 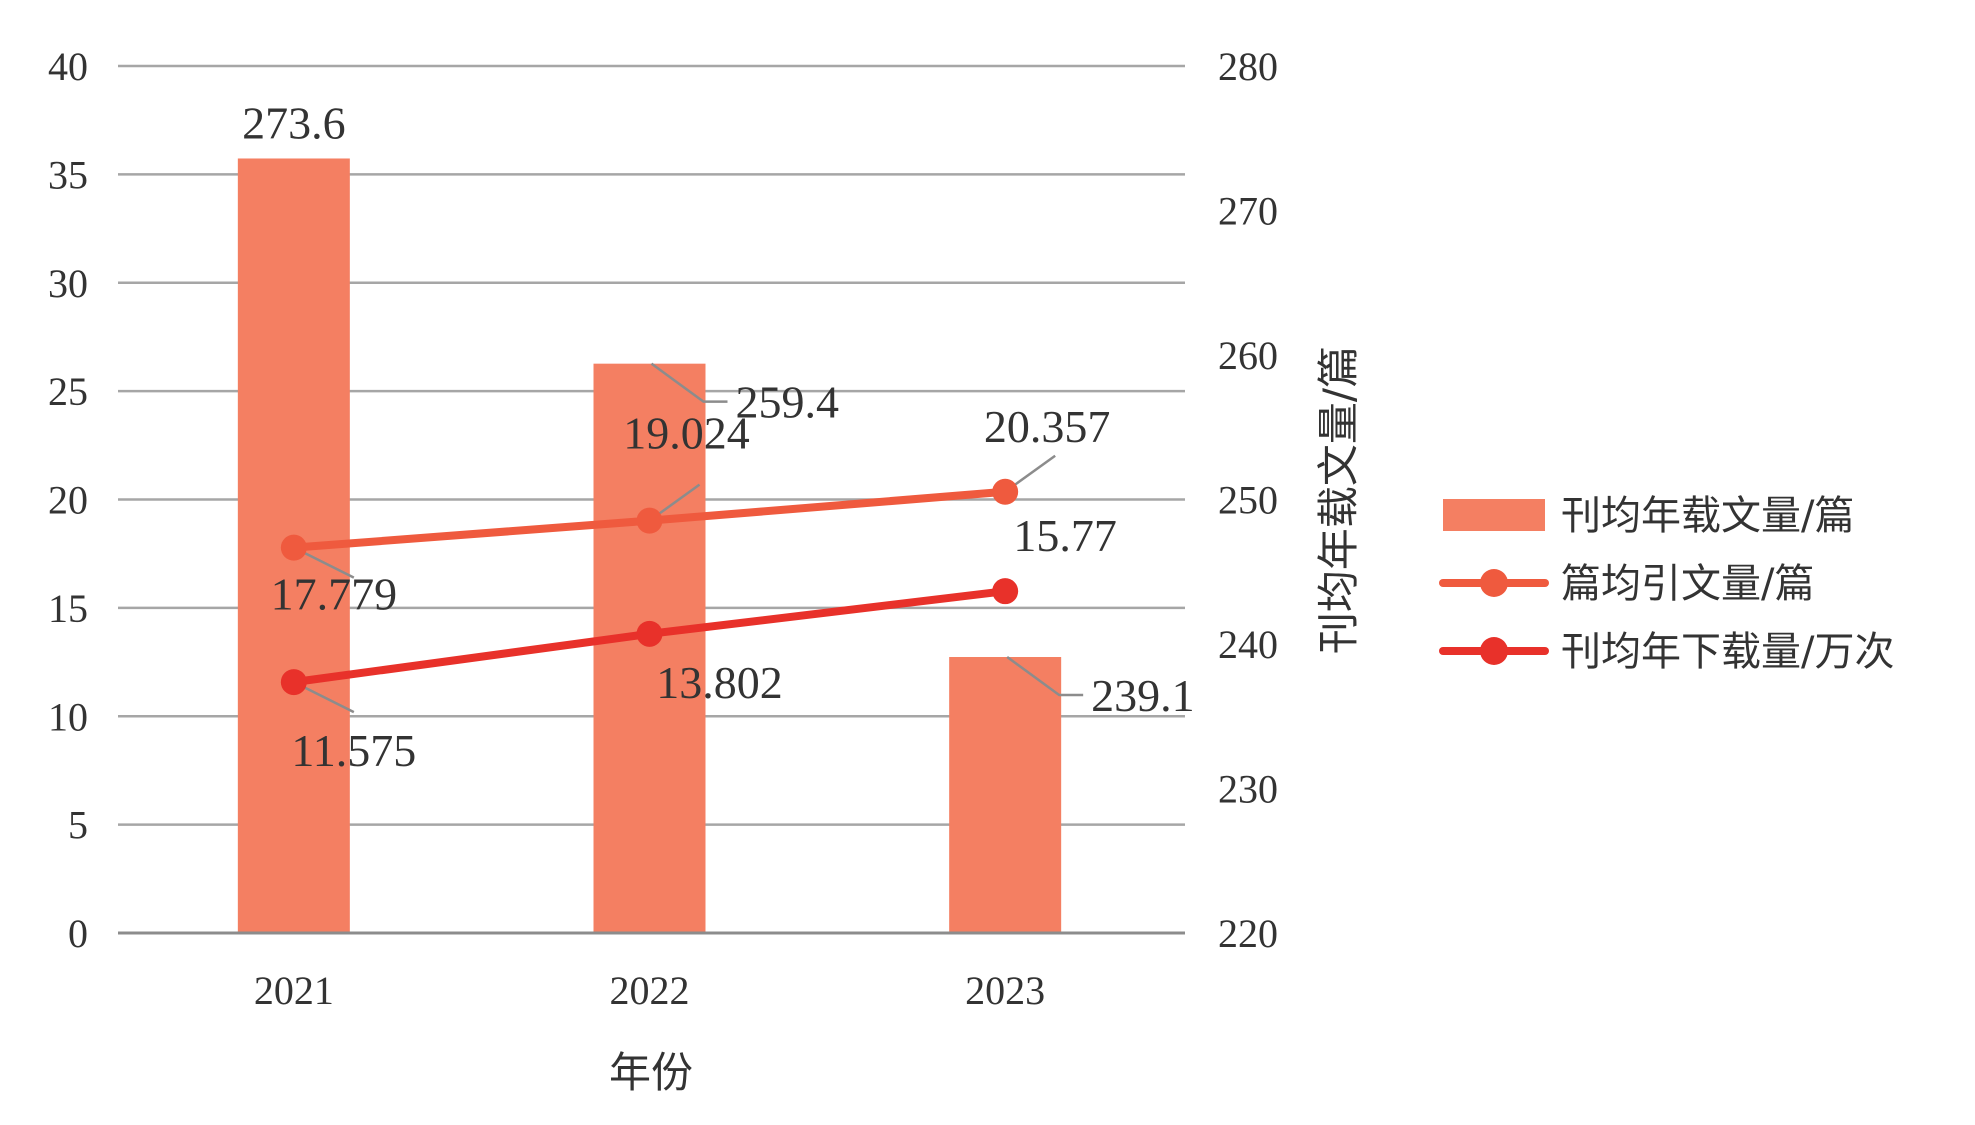 I want to click on point-data-label: 15.77, so click(x=1065, y=535).